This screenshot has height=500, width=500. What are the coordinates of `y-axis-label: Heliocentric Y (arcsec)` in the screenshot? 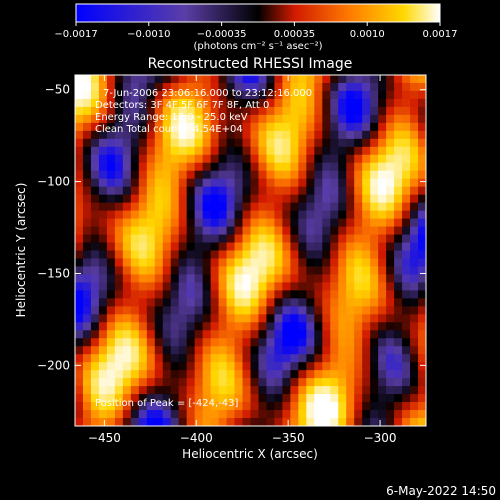 It's located at (21, 250).